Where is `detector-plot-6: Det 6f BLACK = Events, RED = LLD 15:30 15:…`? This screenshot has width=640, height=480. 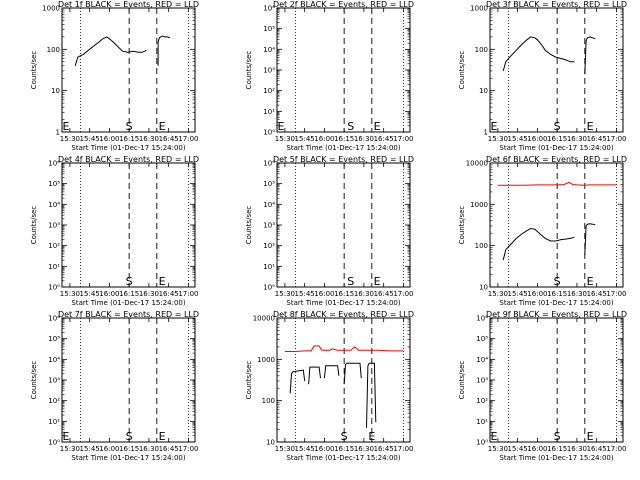
detector-plot-6: Det 6f BLACK = Events, RED = LLD 15:30 15:… is located at coordinates (542, 231).